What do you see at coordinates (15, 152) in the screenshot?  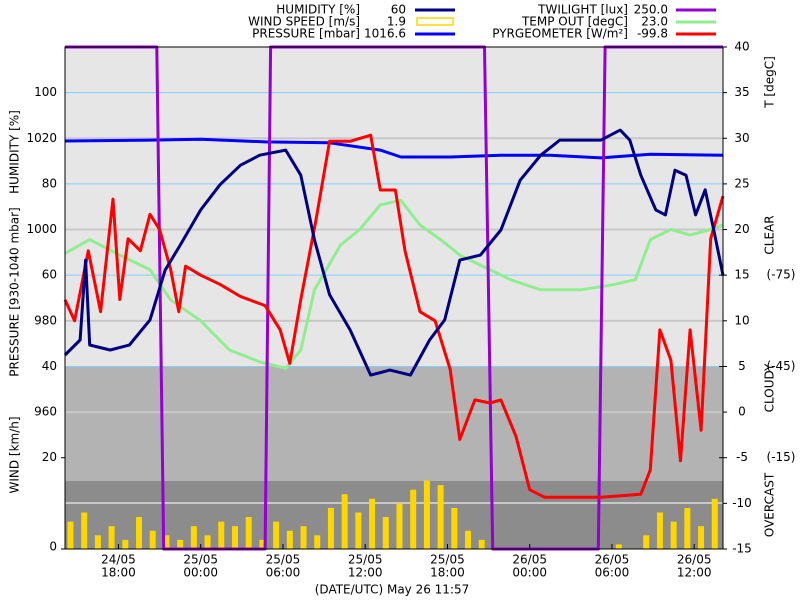 I see `y-axis-label: HUMIDITY [%]` at bounding box center [15, 152].